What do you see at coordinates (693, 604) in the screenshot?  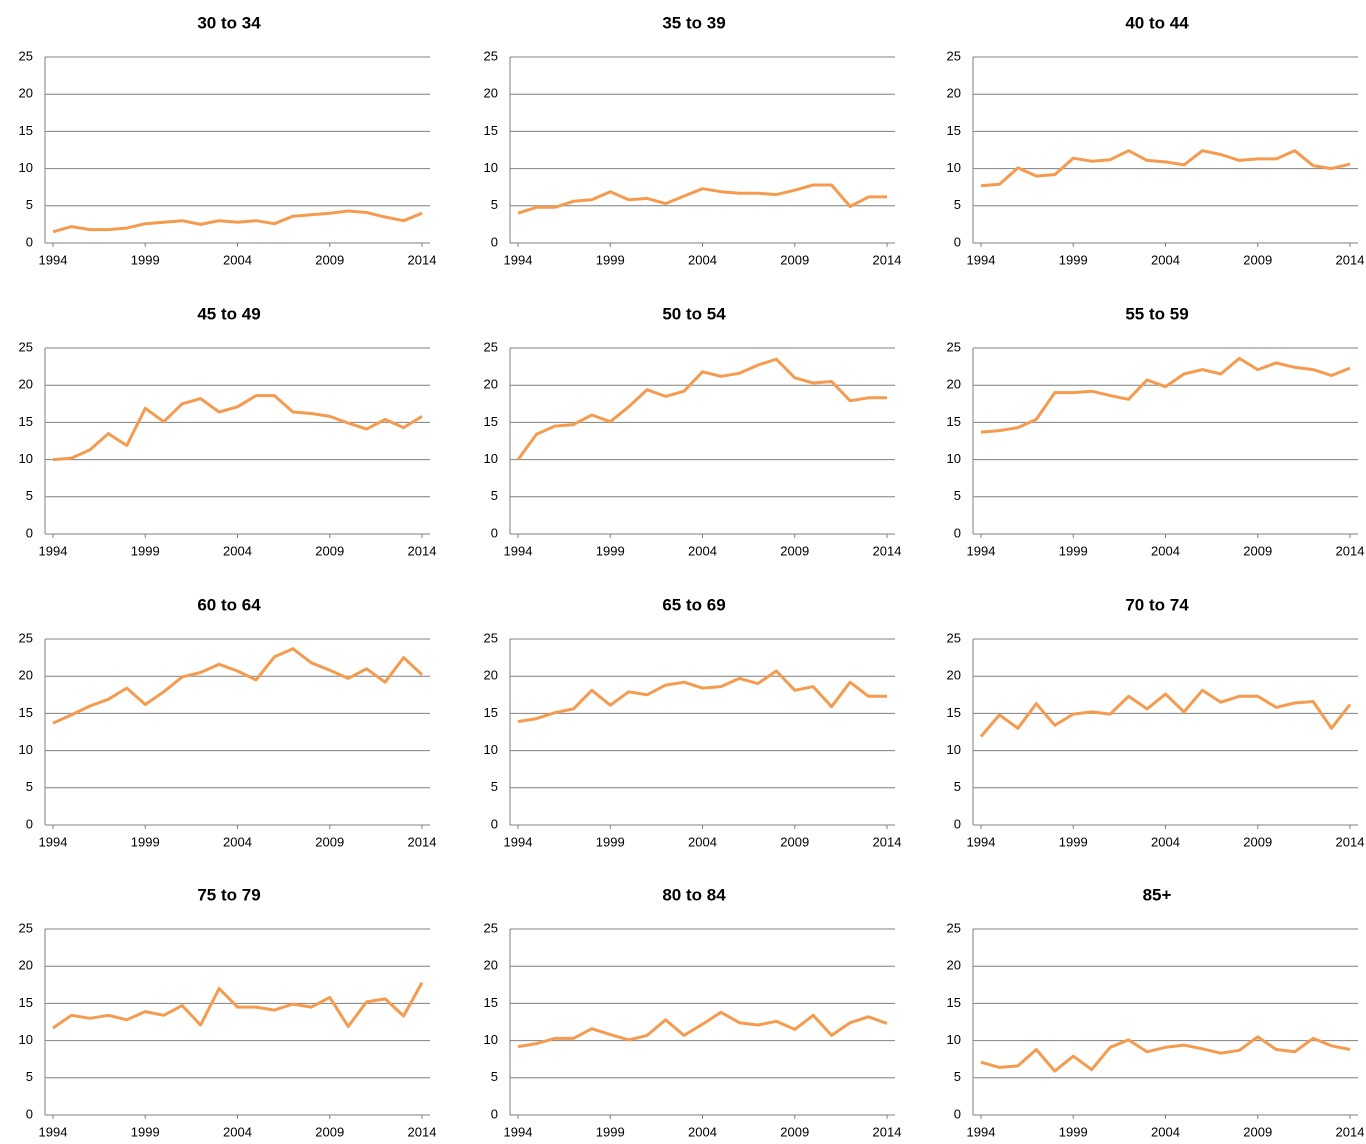 I see `chart-title: 65 to 69` at bounding box center [693, 604].